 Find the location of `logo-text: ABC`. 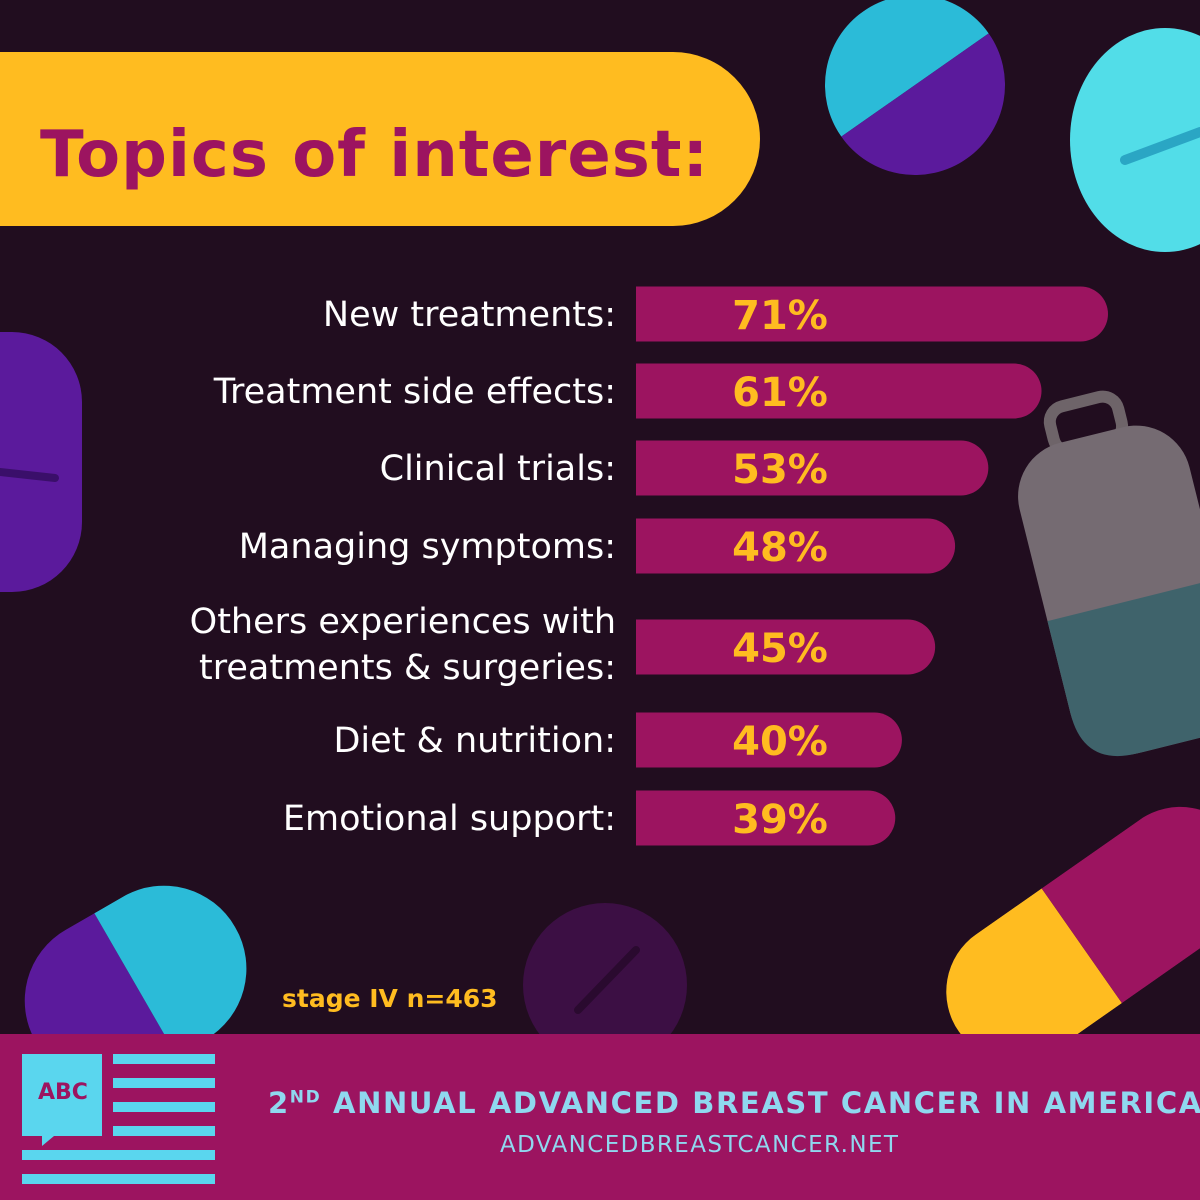

logo-text: ABC is located at coordinates (63, 1092).